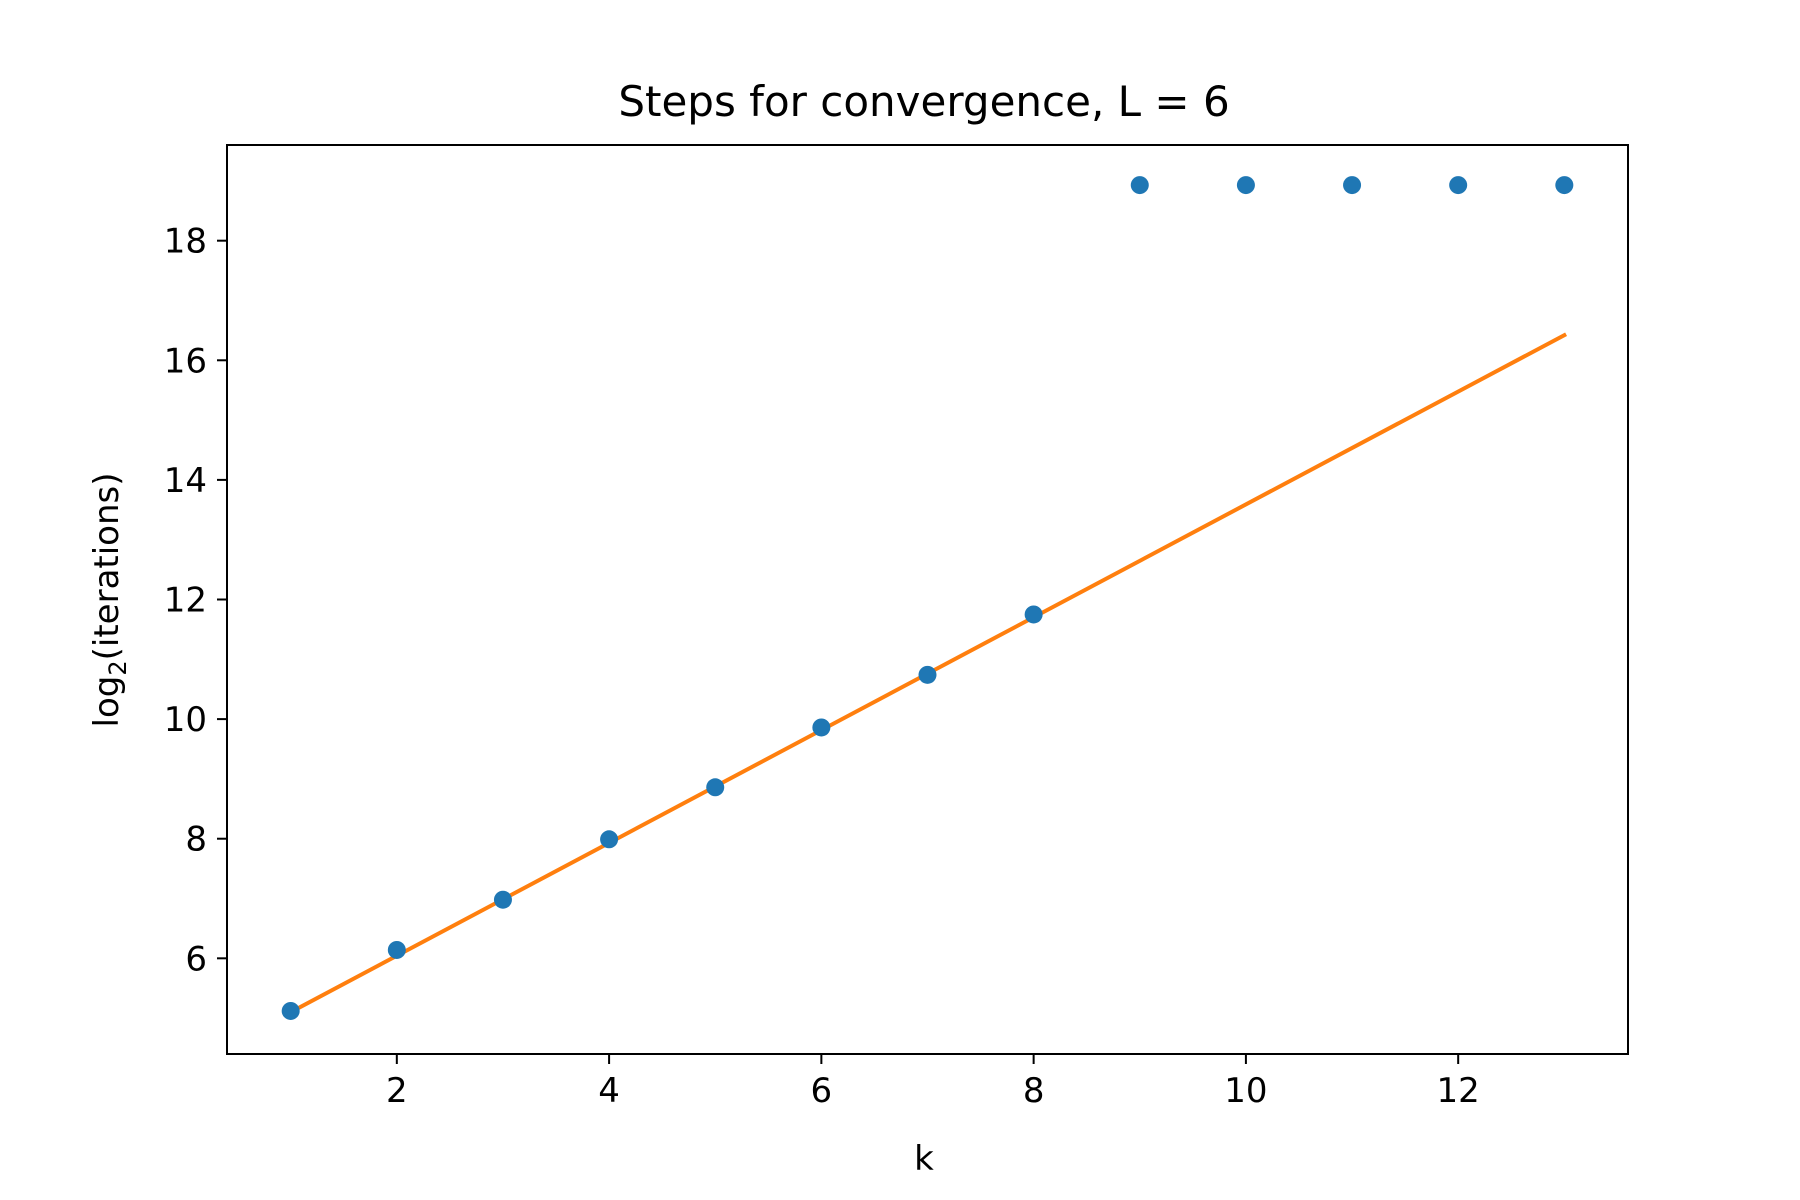  I want to click on x-tick-label: 8, so click(1034, 1091).